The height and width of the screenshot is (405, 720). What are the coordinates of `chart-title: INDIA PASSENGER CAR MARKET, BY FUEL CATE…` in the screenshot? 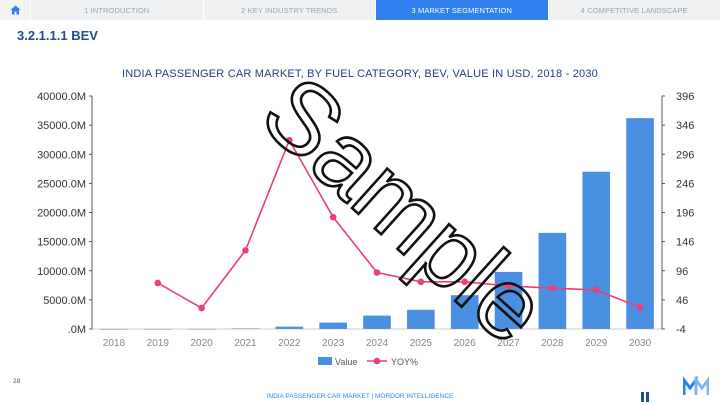 It's located at (360, 74).